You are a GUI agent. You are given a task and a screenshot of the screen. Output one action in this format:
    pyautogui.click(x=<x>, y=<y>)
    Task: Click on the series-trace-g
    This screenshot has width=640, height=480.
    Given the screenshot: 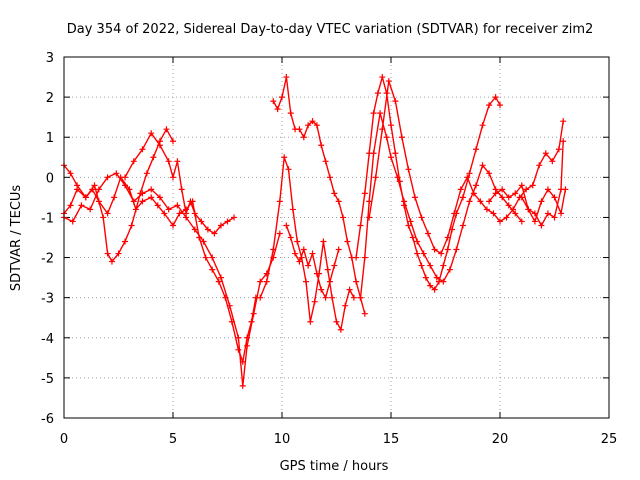 What is the action you would take?
    pyautogui.click(x=312, y=261)
    